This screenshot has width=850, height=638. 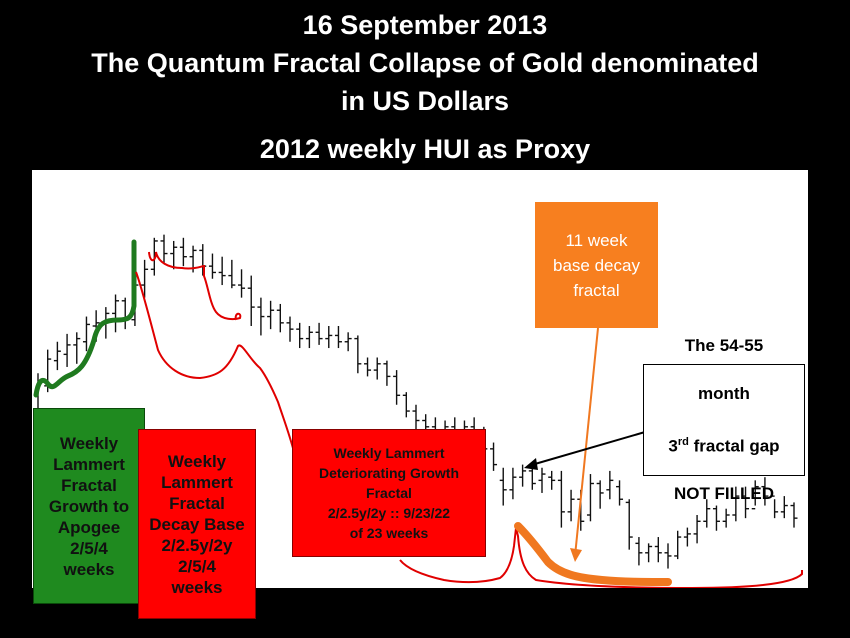 I want to click on red-deteriorating-curve, so click(x=601, y=557).